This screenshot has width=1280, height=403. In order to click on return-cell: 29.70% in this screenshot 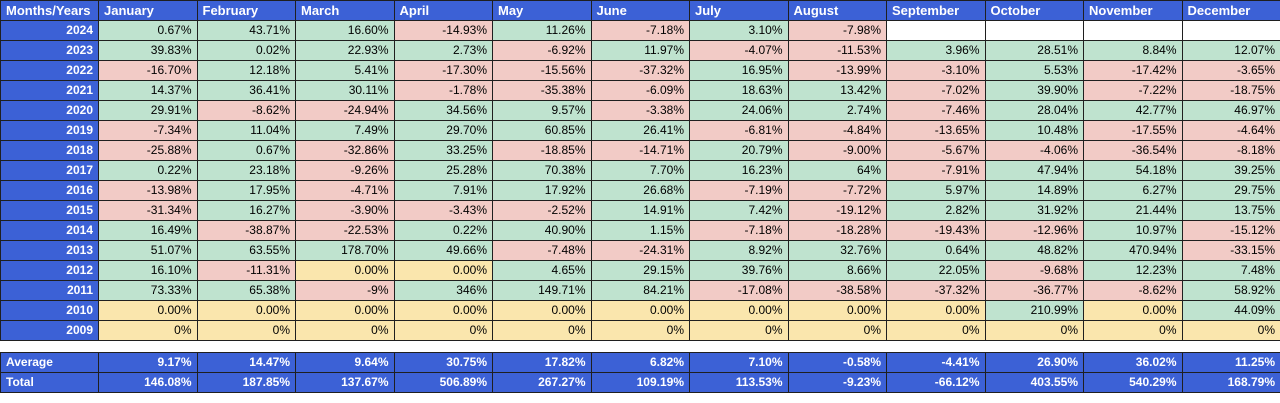, I will do `click(443, 130)`.